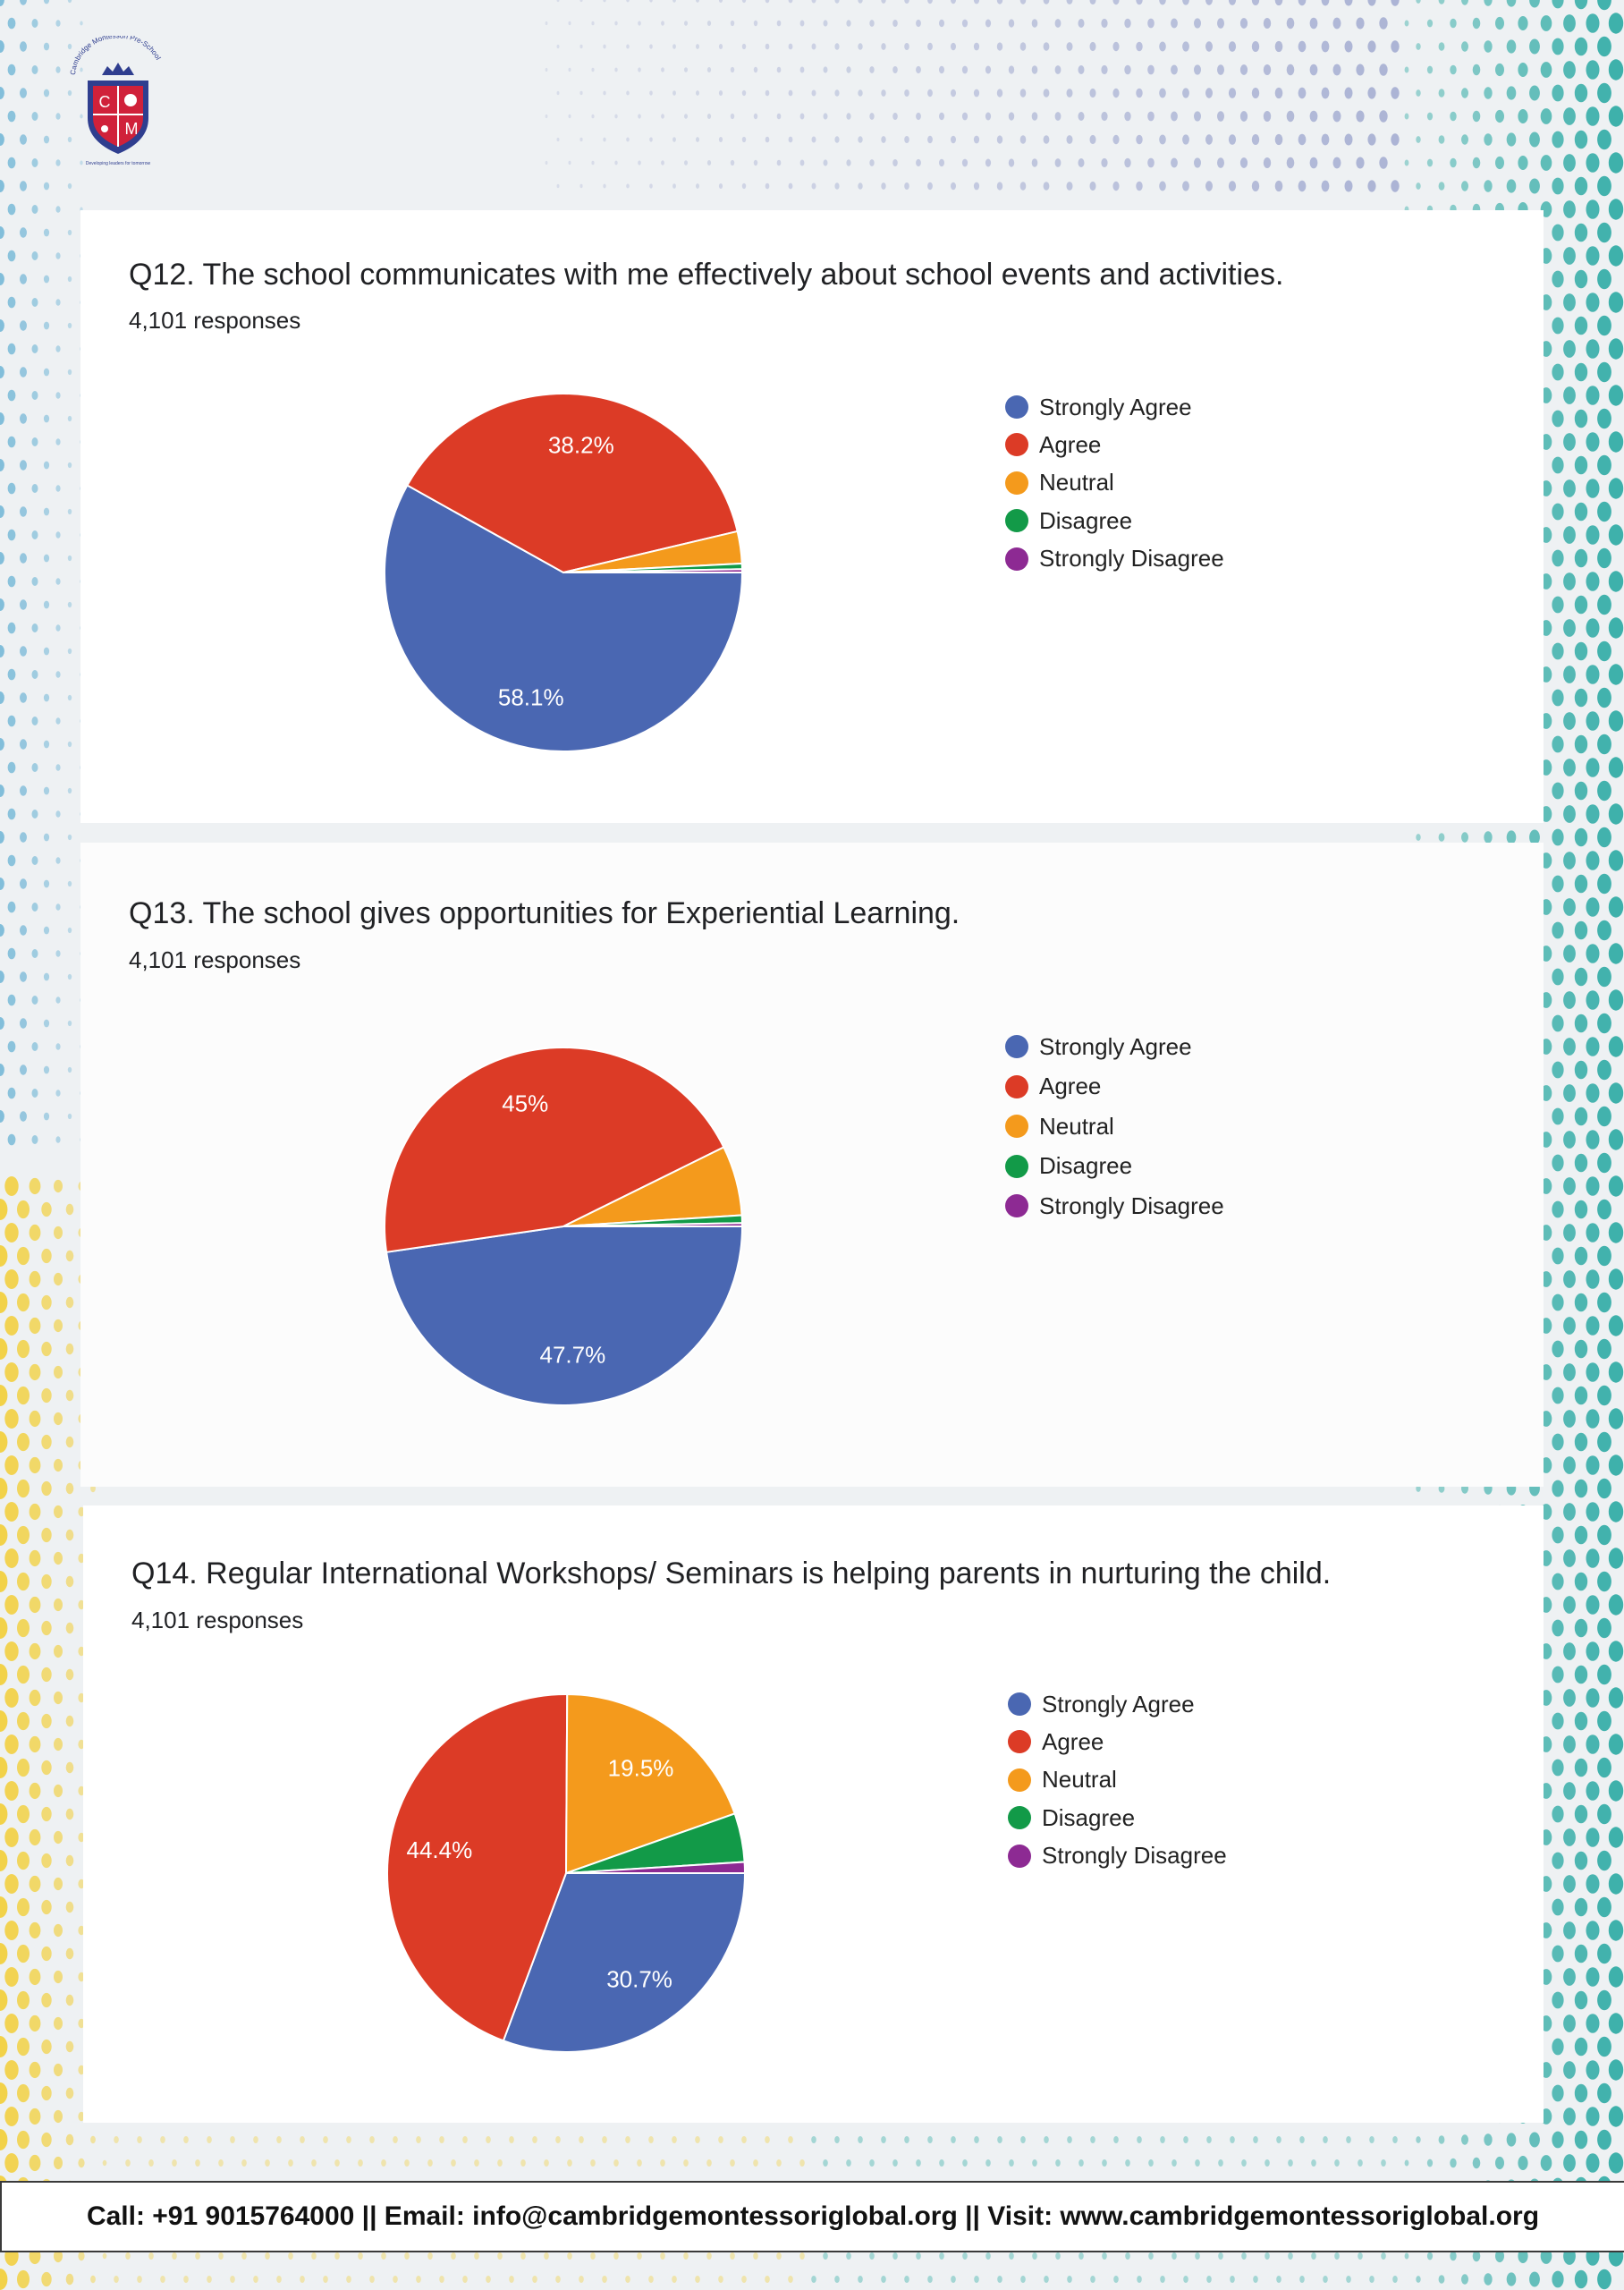 This screenshot has height=2290, width=1624. I want to click on slice-label-neutral: 19.5%, so click(641, 1768).